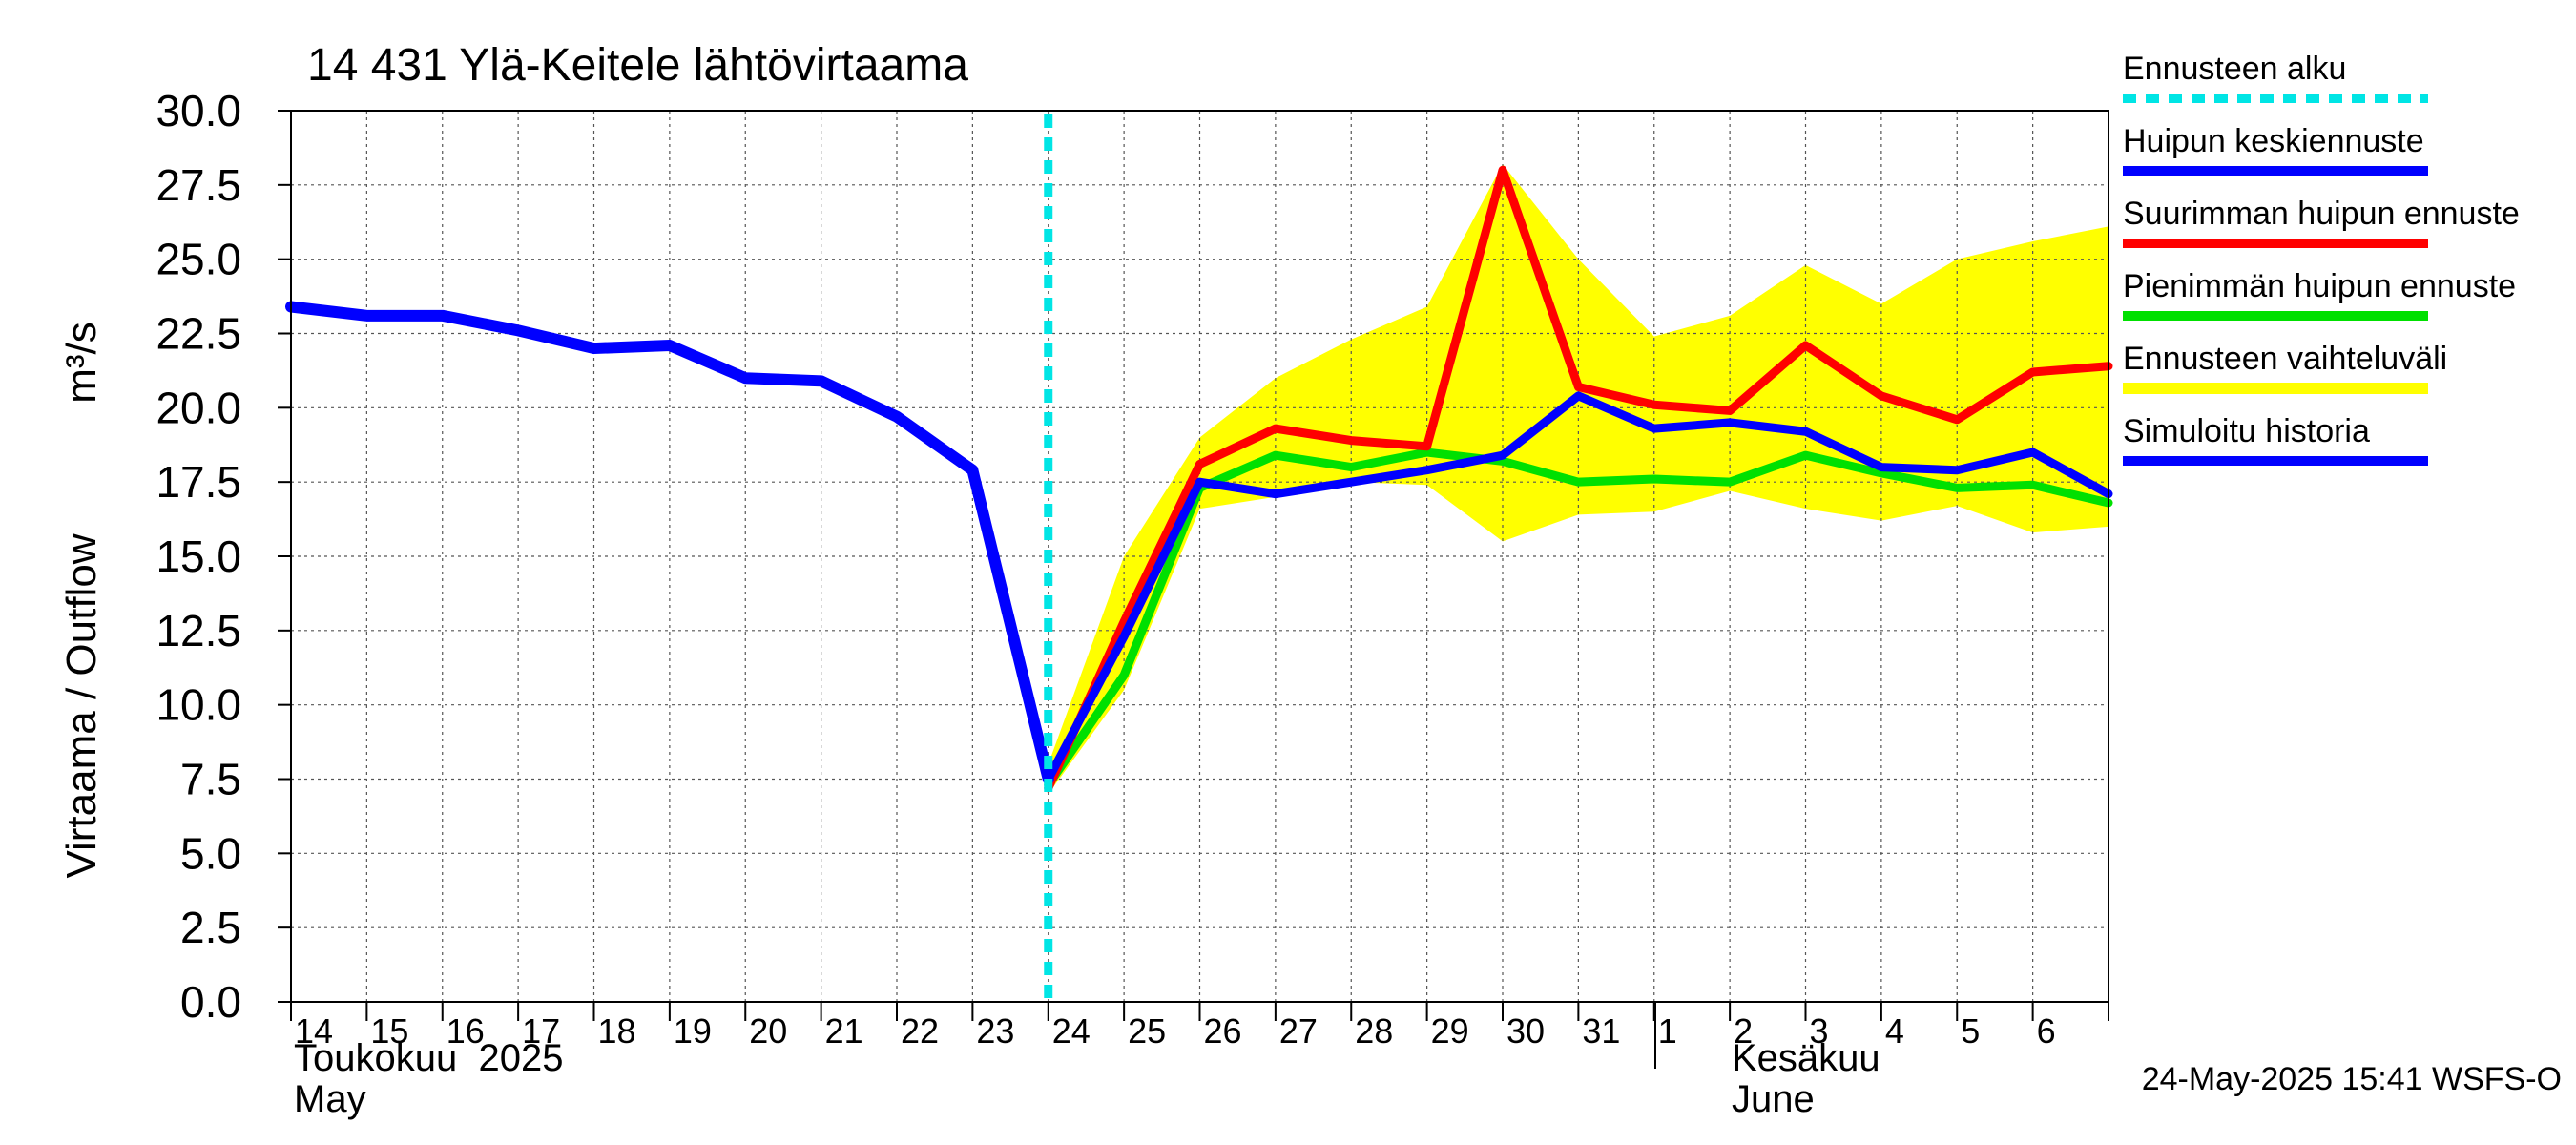  What do you see at coordinates (2046, 1031) in the screenshot?
I see `x-tick-label: 6` at bounding box center [2046, 1031].